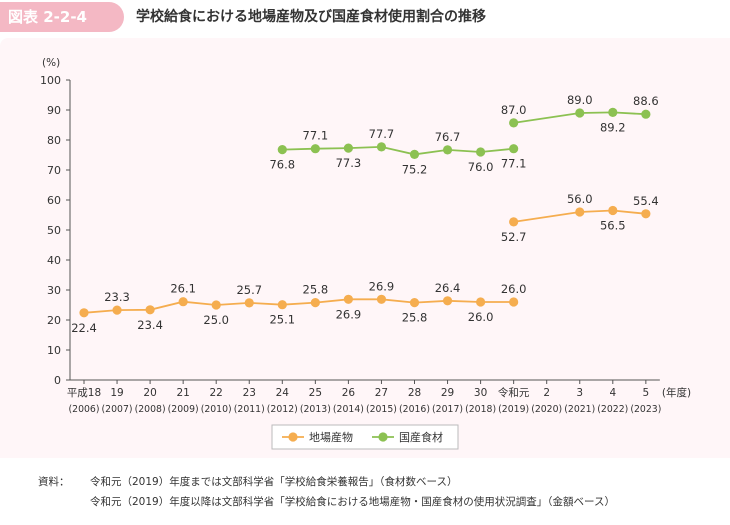  I want to click on figure-header: 図表 2-2-4 学校給食における地場産物及び国産食材使用割合の推移, so click(365, 17).